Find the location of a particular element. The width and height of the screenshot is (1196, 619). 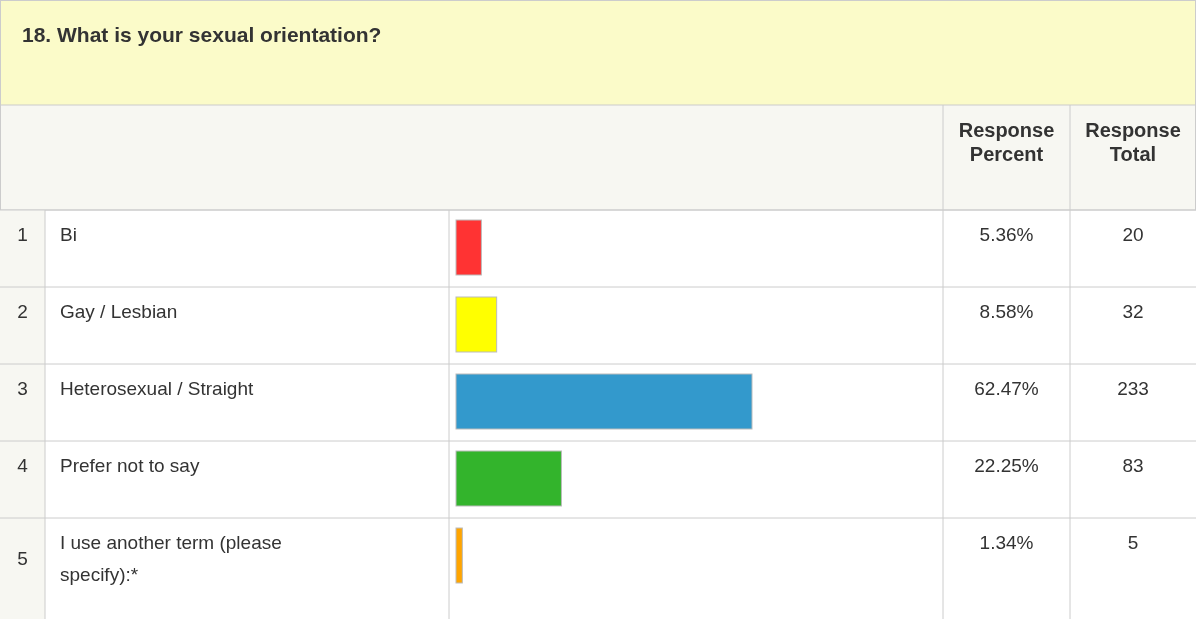

text: Response Percent is located at coordinates (1006, 142).